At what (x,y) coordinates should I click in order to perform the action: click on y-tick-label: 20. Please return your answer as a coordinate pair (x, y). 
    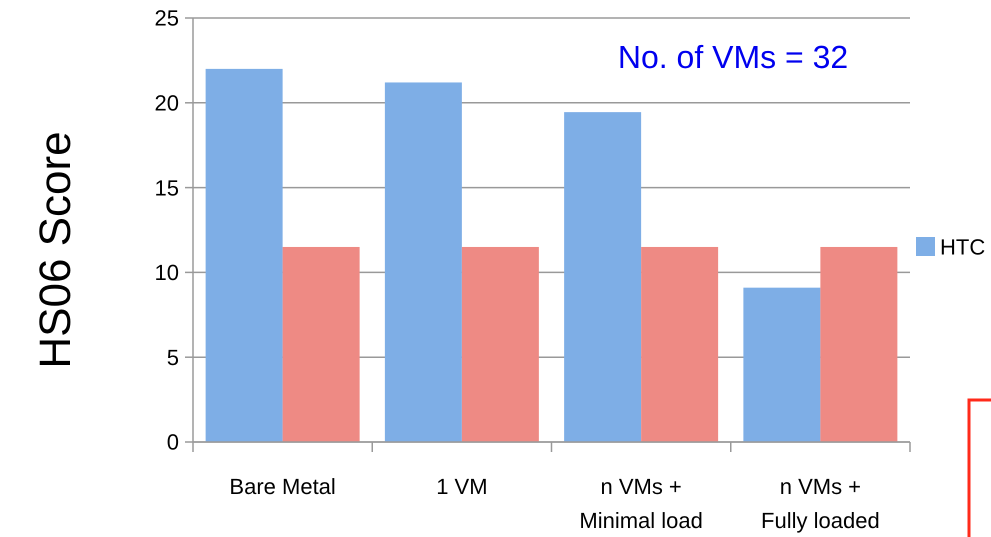
    Looking at the image, I should click on (166, 103).